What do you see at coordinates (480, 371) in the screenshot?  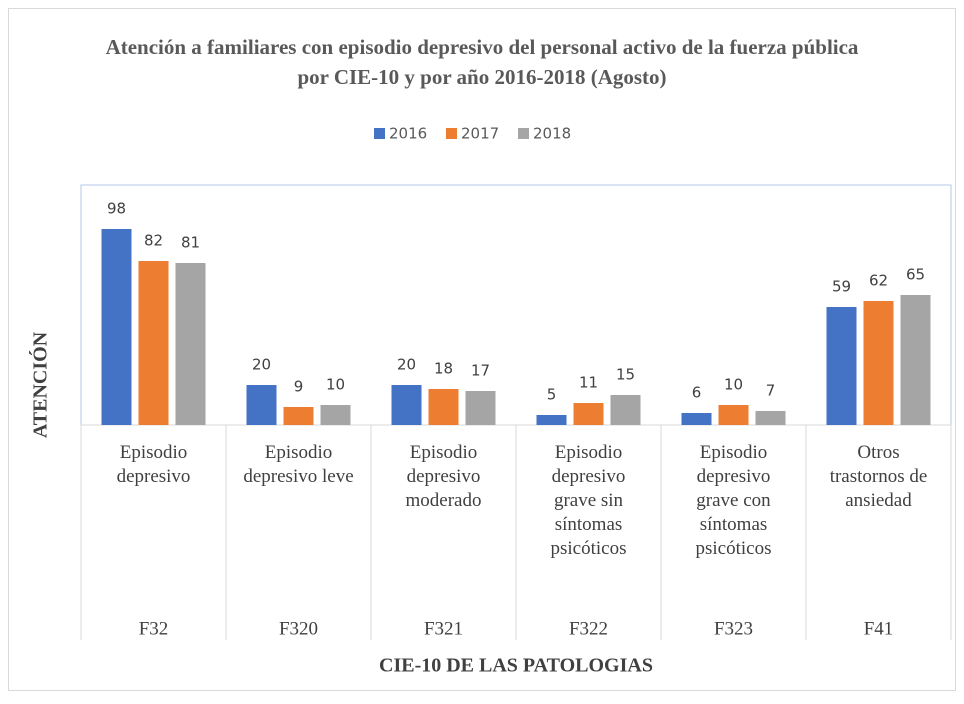 I see `data-label: 17` at bounding box center [480, 371].